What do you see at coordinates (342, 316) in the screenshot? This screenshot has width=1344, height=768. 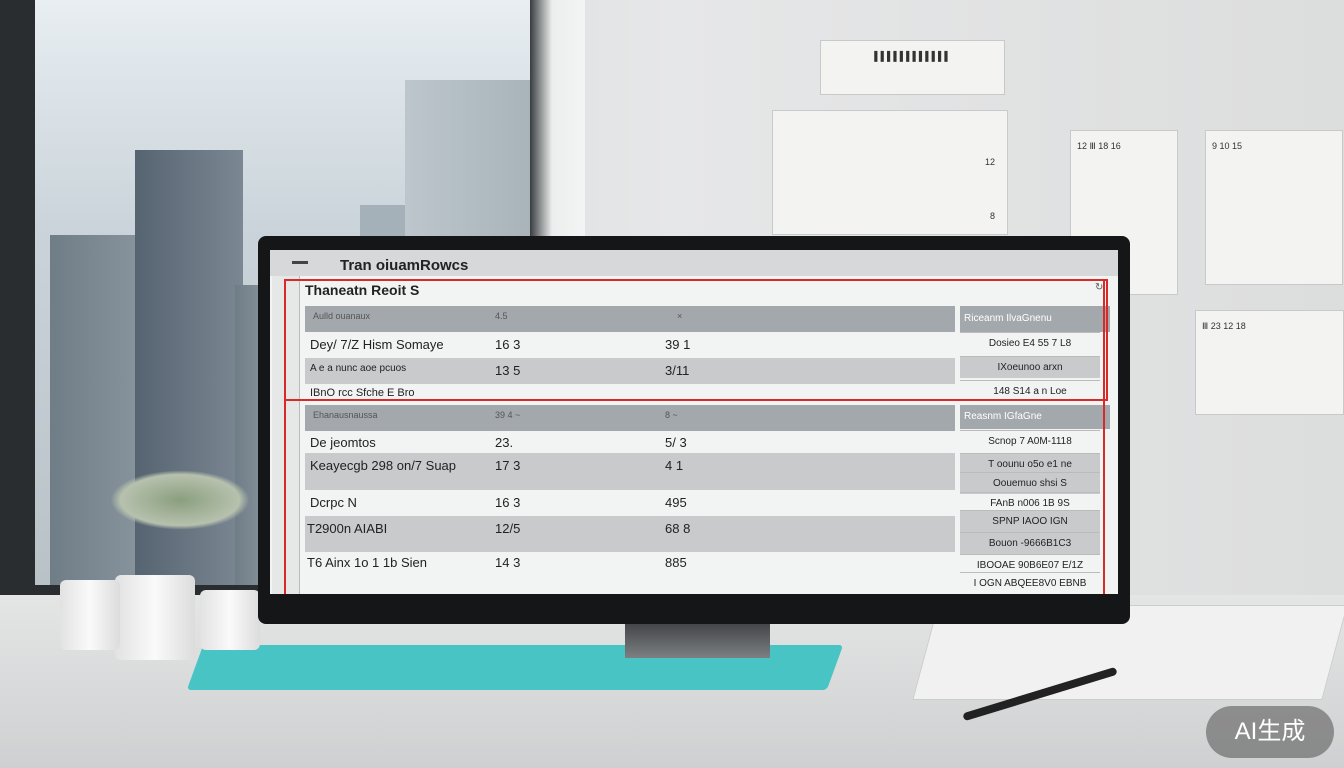 I see `column-header: Aulld ouanaux` at bounding box center [342, 316].